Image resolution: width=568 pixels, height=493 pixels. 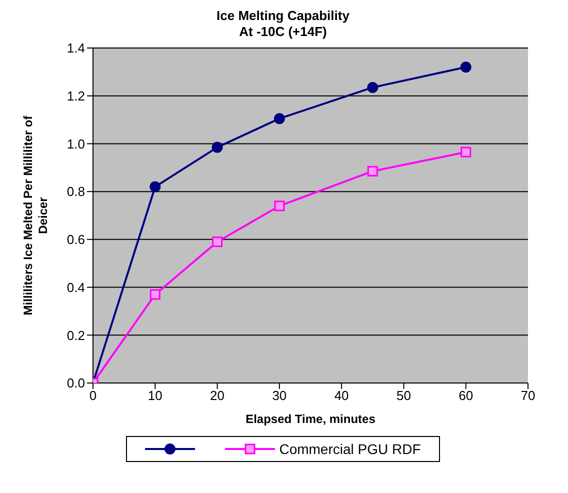 What do you see at coordinates (350, 449) in the screenshot?
I see `legend-label: Commercial PGU RDF` at bounding box center [350, 449].